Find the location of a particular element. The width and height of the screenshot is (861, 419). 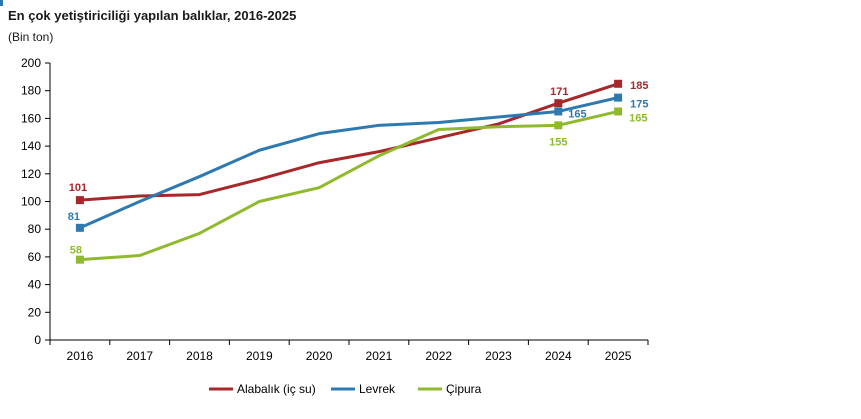

y-tick-label: 100 is located at coordinates (31, 202).